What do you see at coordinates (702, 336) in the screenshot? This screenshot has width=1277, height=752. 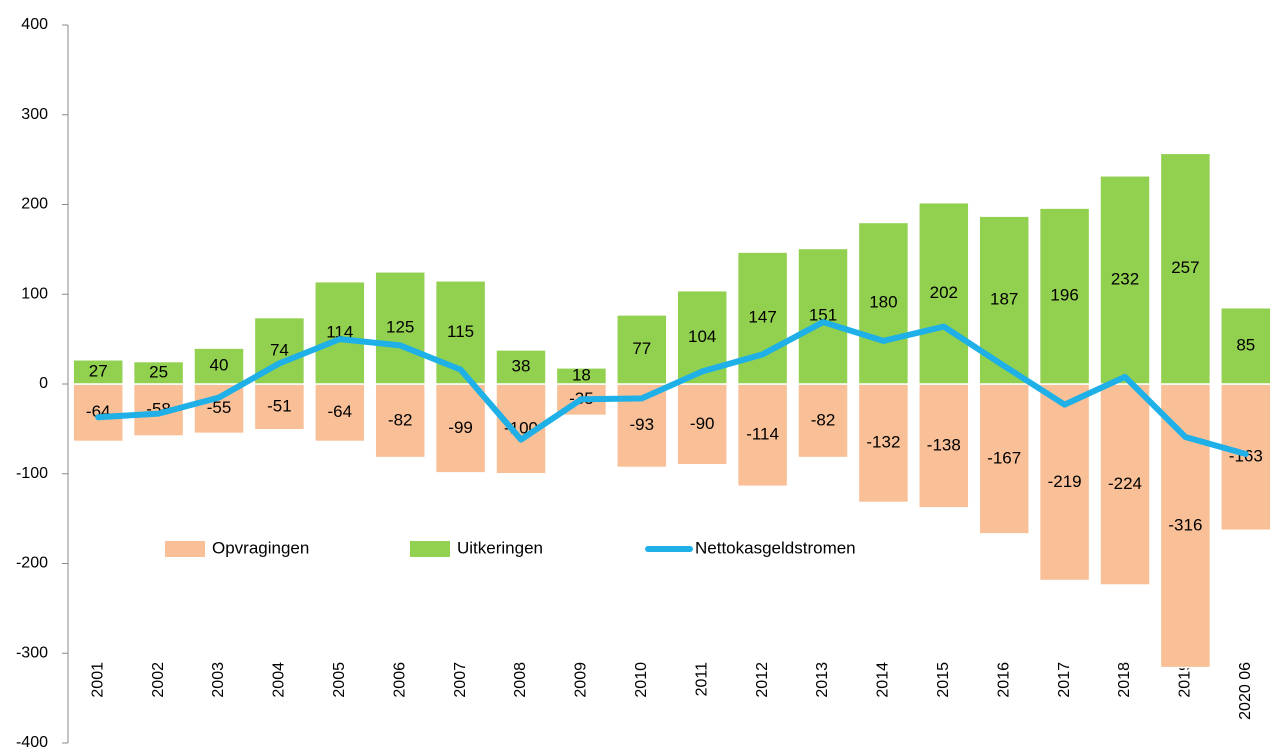 I see `data-label: 104` at bounding box center [702, 336].